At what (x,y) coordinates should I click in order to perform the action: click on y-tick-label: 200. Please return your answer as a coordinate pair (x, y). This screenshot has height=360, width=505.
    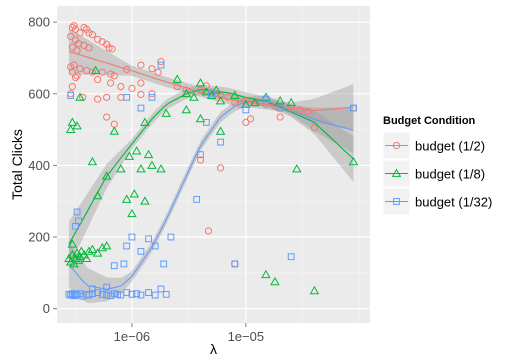
    Looking at the image, I should click on (39, 237).